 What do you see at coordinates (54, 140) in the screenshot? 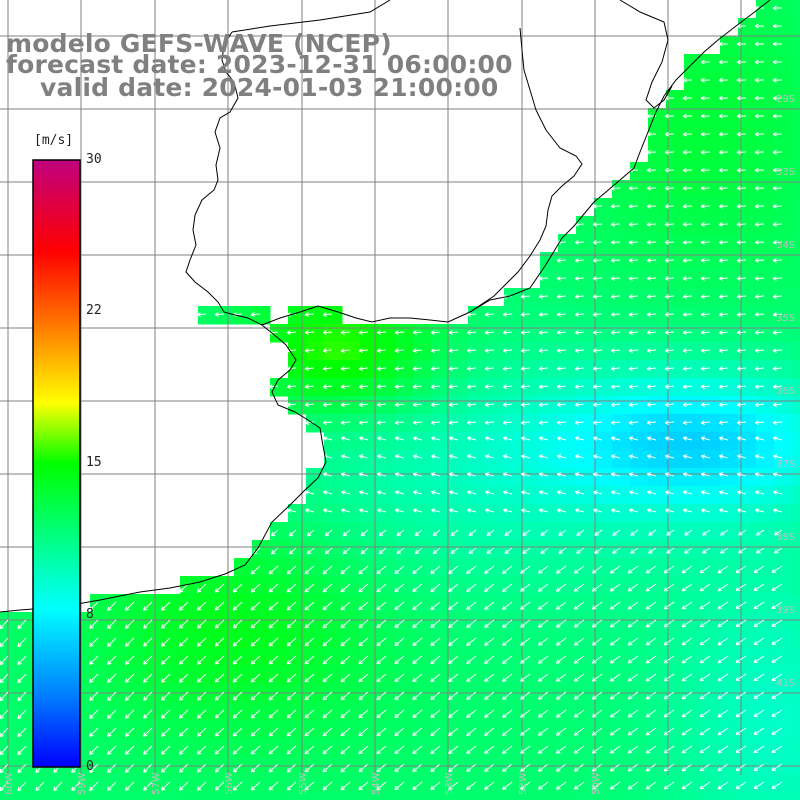
I see `colorbar-unit-label: [m/s]` at bounding box center [54, 140].